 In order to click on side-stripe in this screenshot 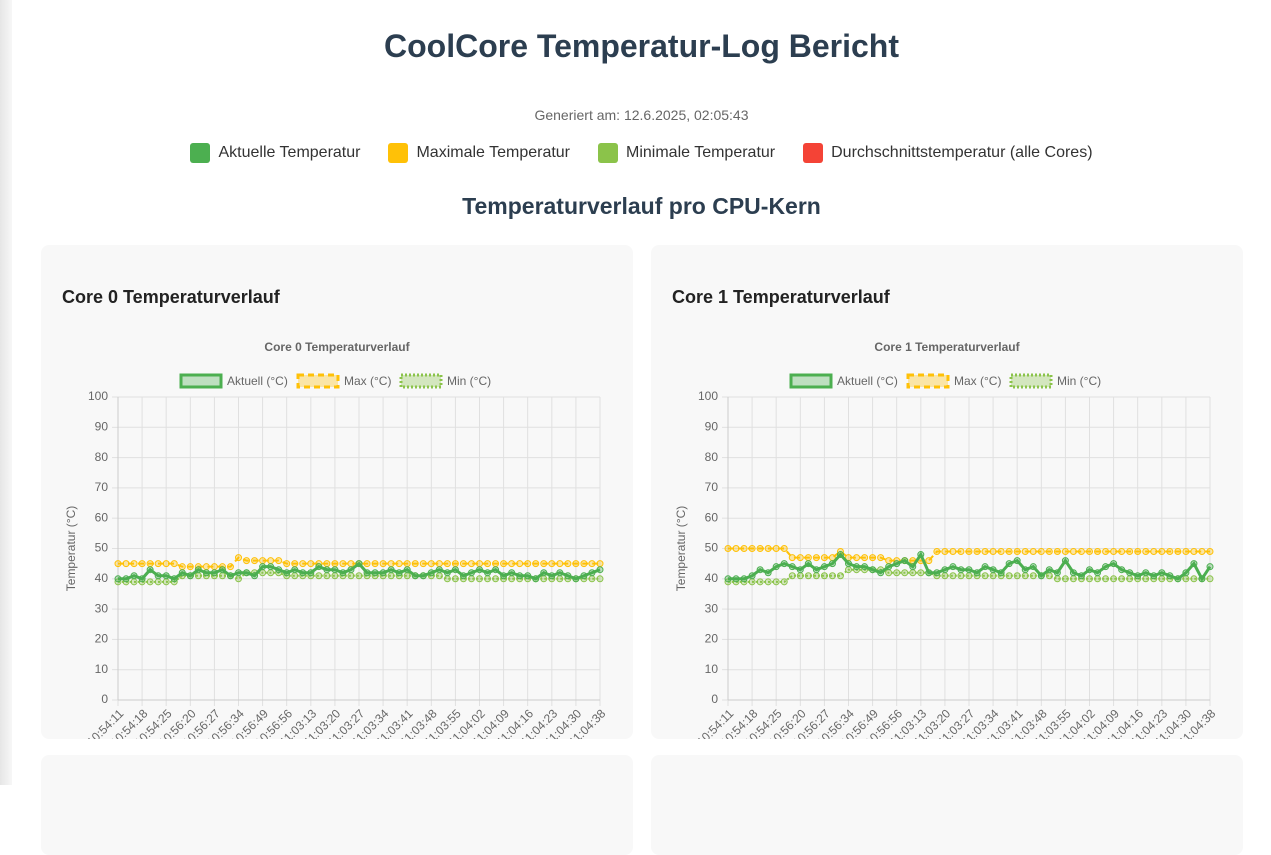, I will do `click(6, 392)`.